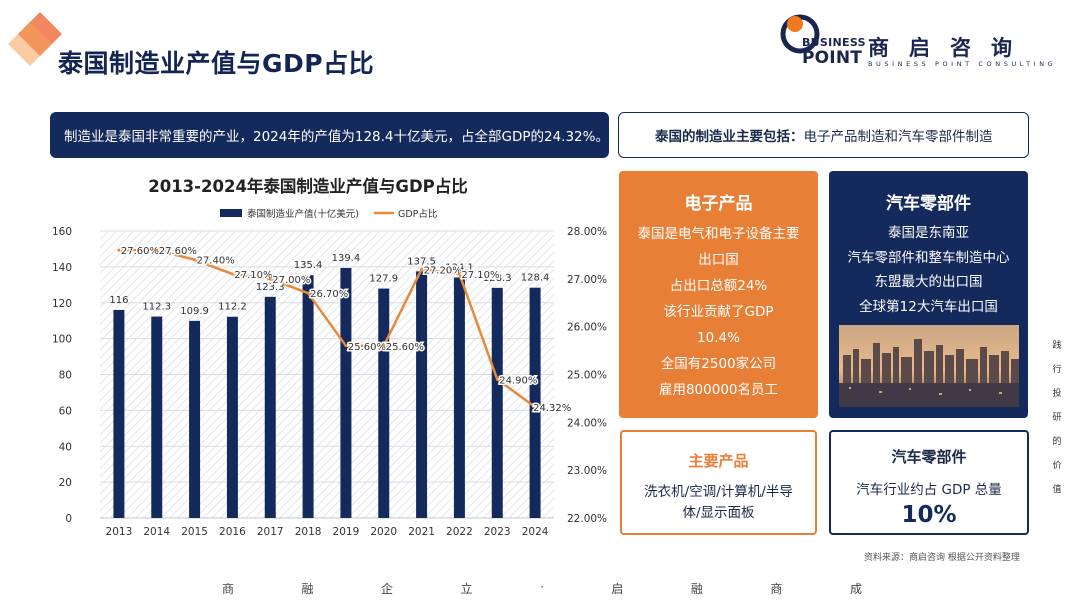  I want to click on auto-parts-line: 全球第12大汽车出口国, so click(928, 306).